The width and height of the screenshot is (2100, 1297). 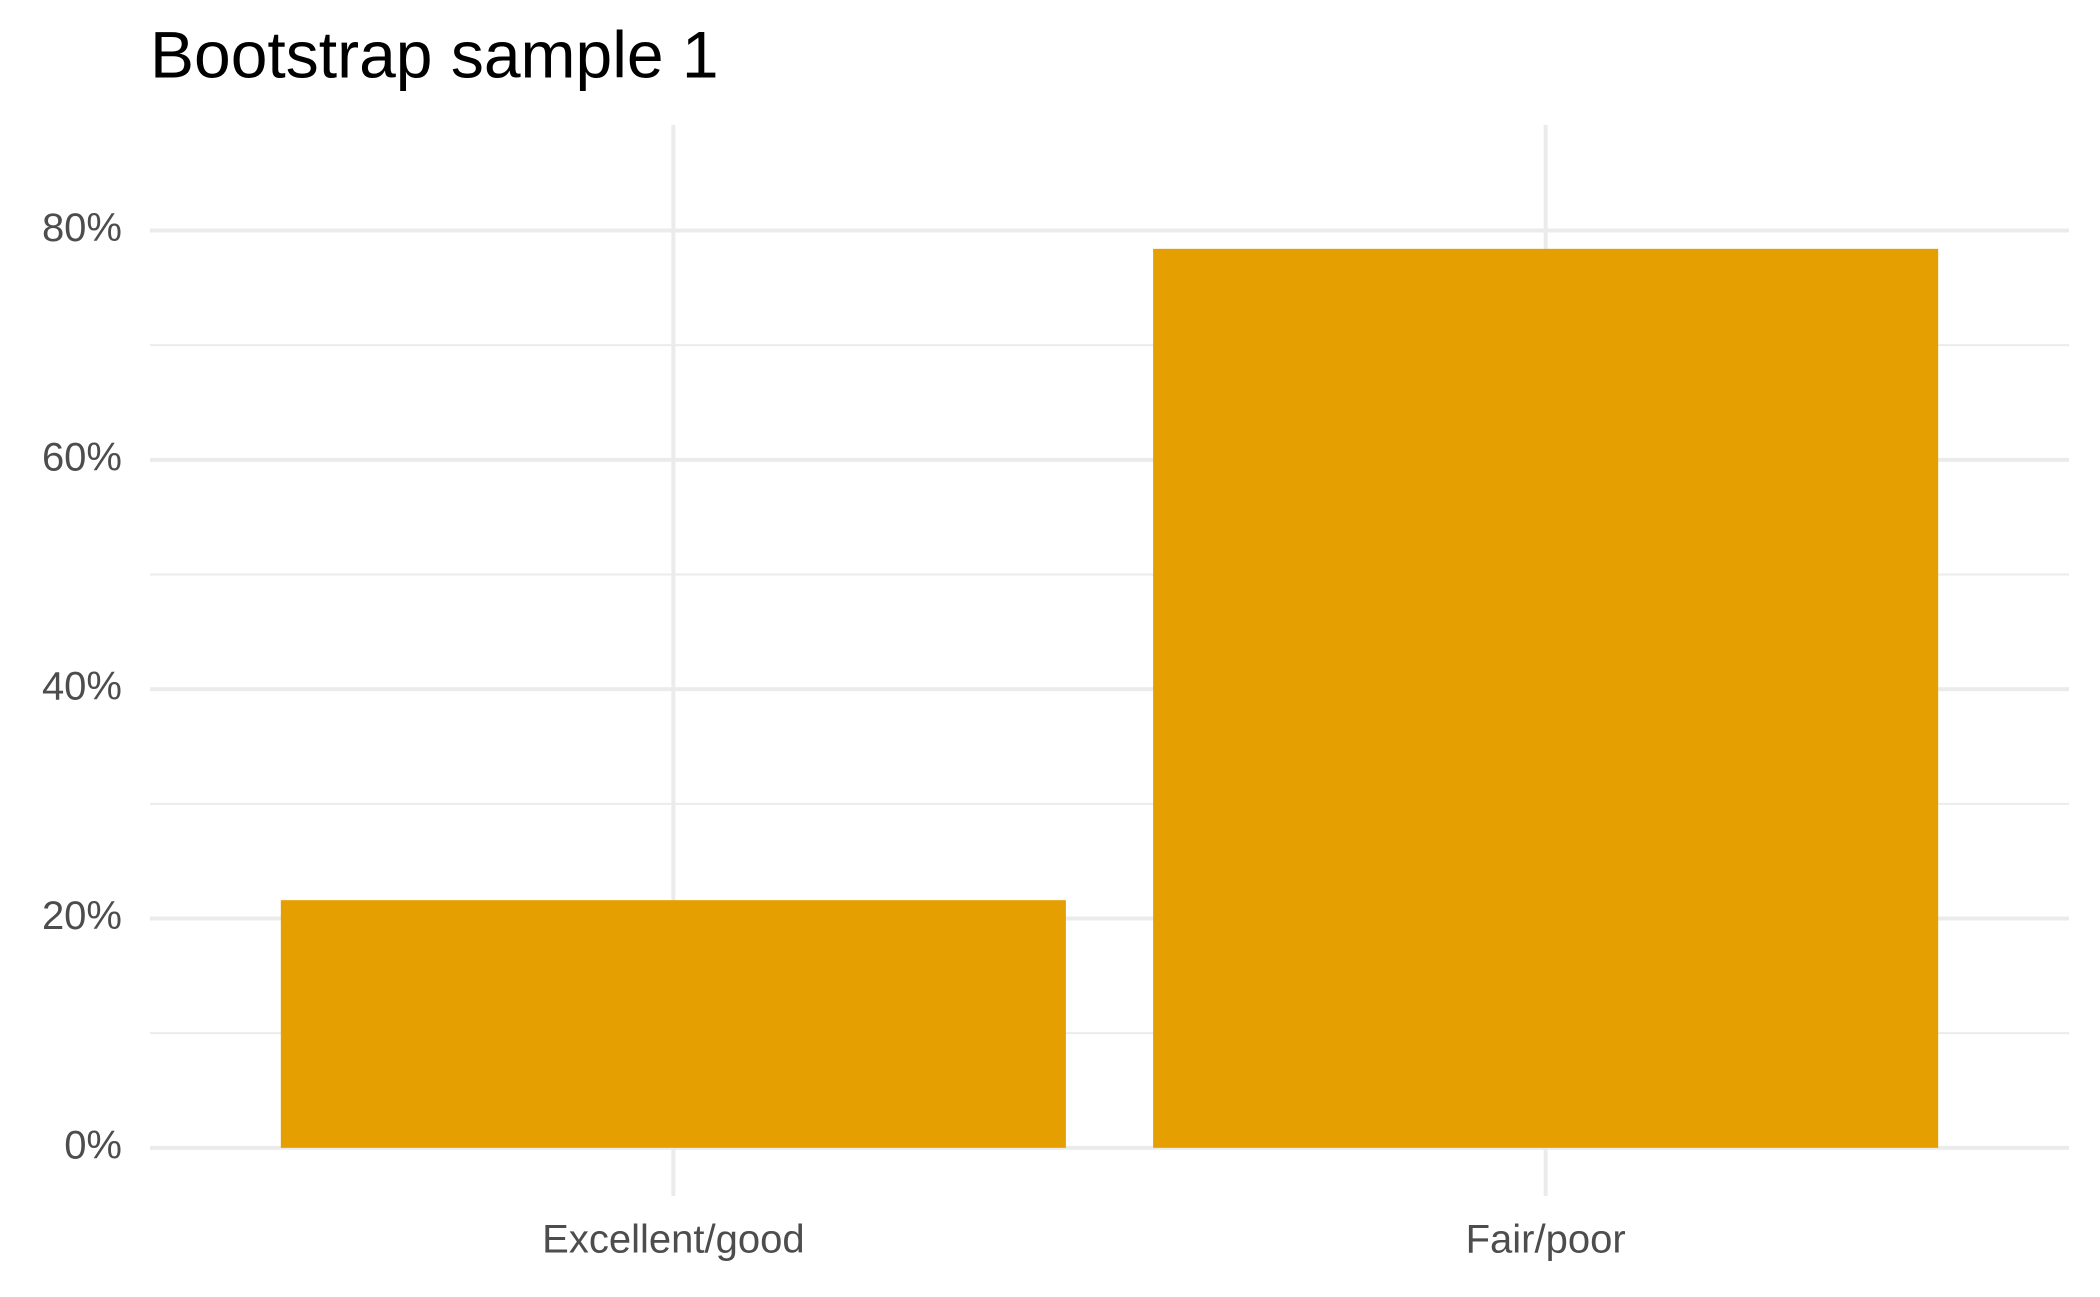 I want to click on chart-title: Bootstrap sample 1, so click(x=434, y=54).